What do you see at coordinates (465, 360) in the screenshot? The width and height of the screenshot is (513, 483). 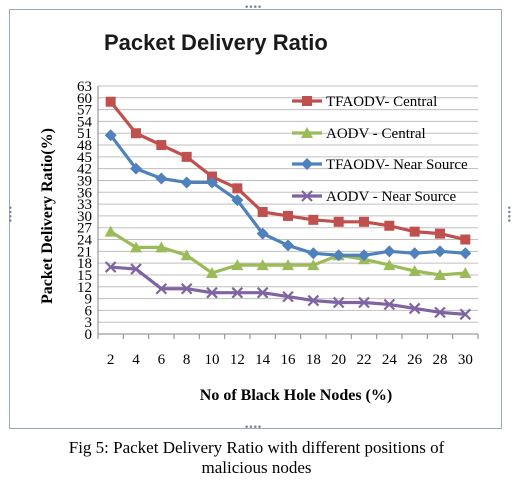 I see `x-tick-label: 30` at bounding box center [465, 360].